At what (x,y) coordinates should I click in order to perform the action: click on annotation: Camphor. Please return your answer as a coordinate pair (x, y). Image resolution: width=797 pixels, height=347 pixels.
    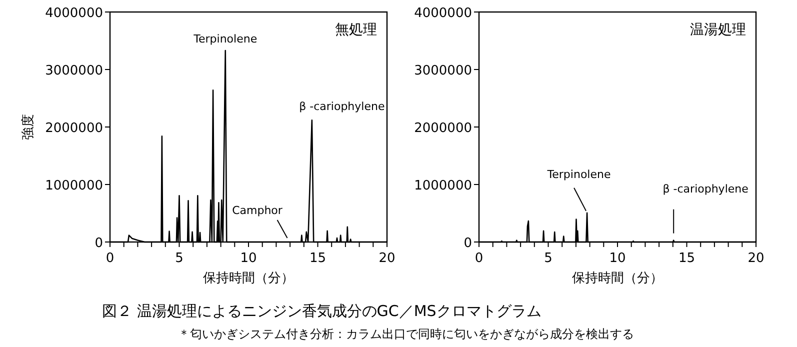
    Looking at the image, I should click on (257, 210).